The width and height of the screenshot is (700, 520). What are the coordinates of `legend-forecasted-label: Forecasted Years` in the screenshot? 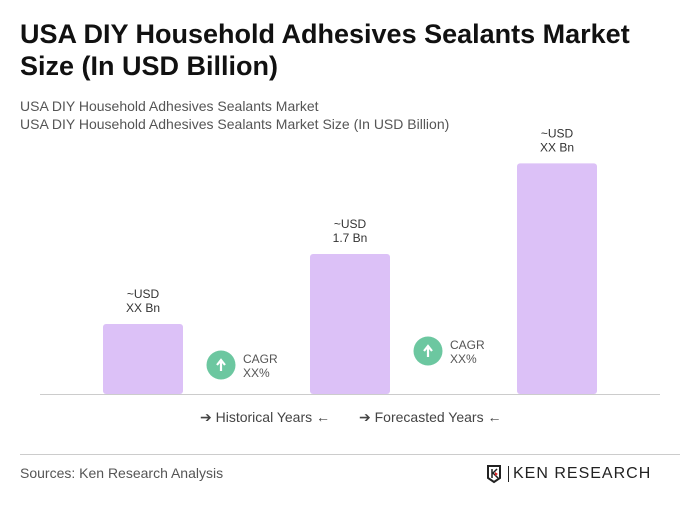 It's located at (429, 417).